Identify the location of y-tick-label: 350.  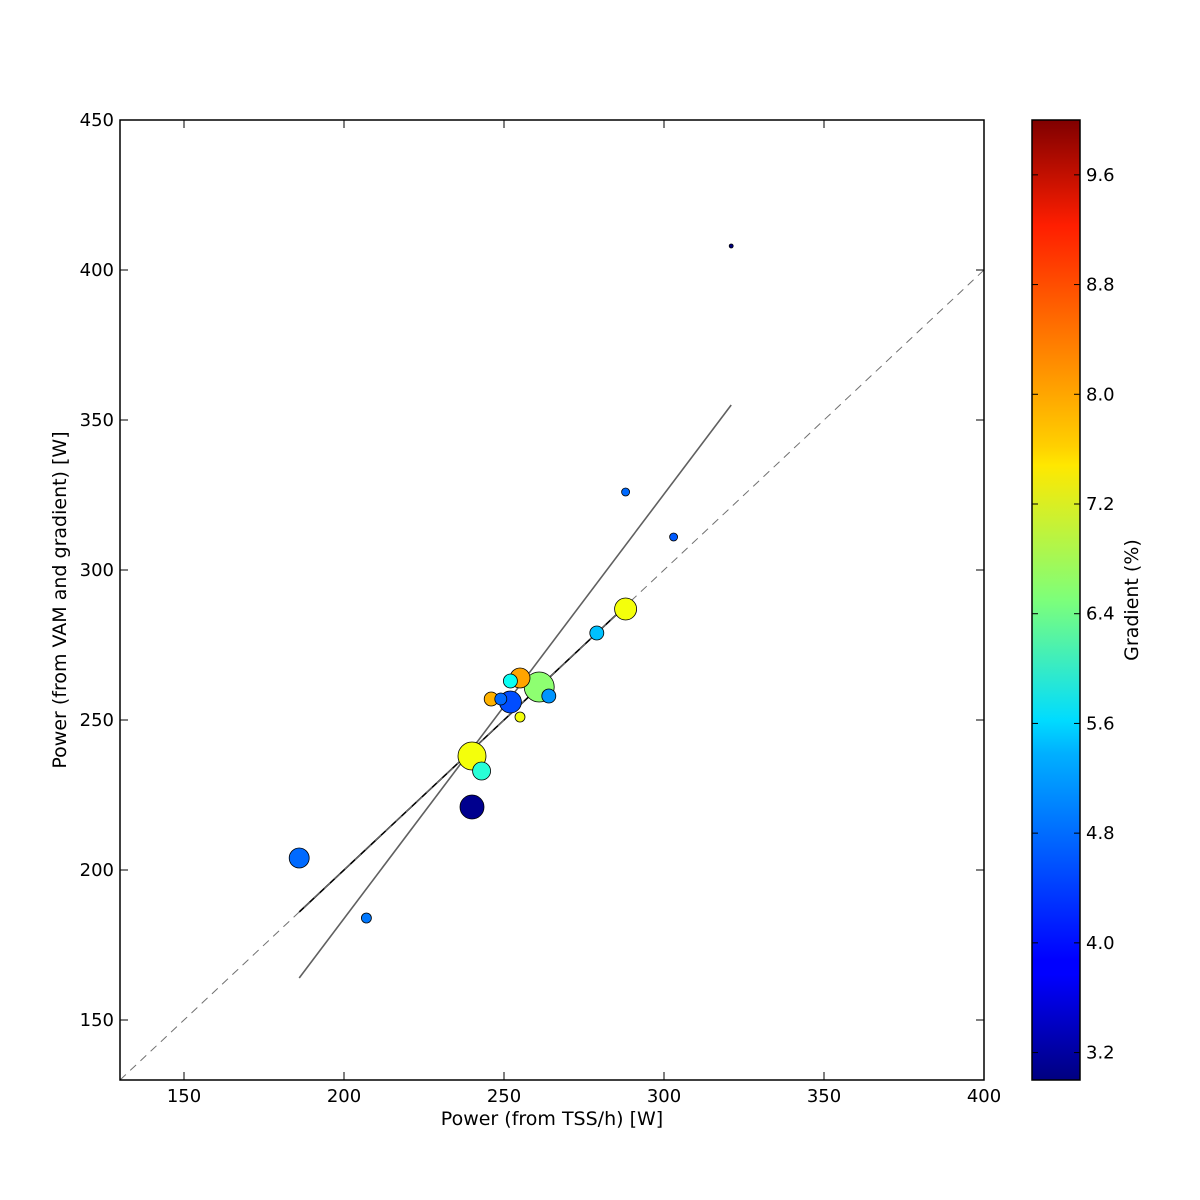
(97, 420).